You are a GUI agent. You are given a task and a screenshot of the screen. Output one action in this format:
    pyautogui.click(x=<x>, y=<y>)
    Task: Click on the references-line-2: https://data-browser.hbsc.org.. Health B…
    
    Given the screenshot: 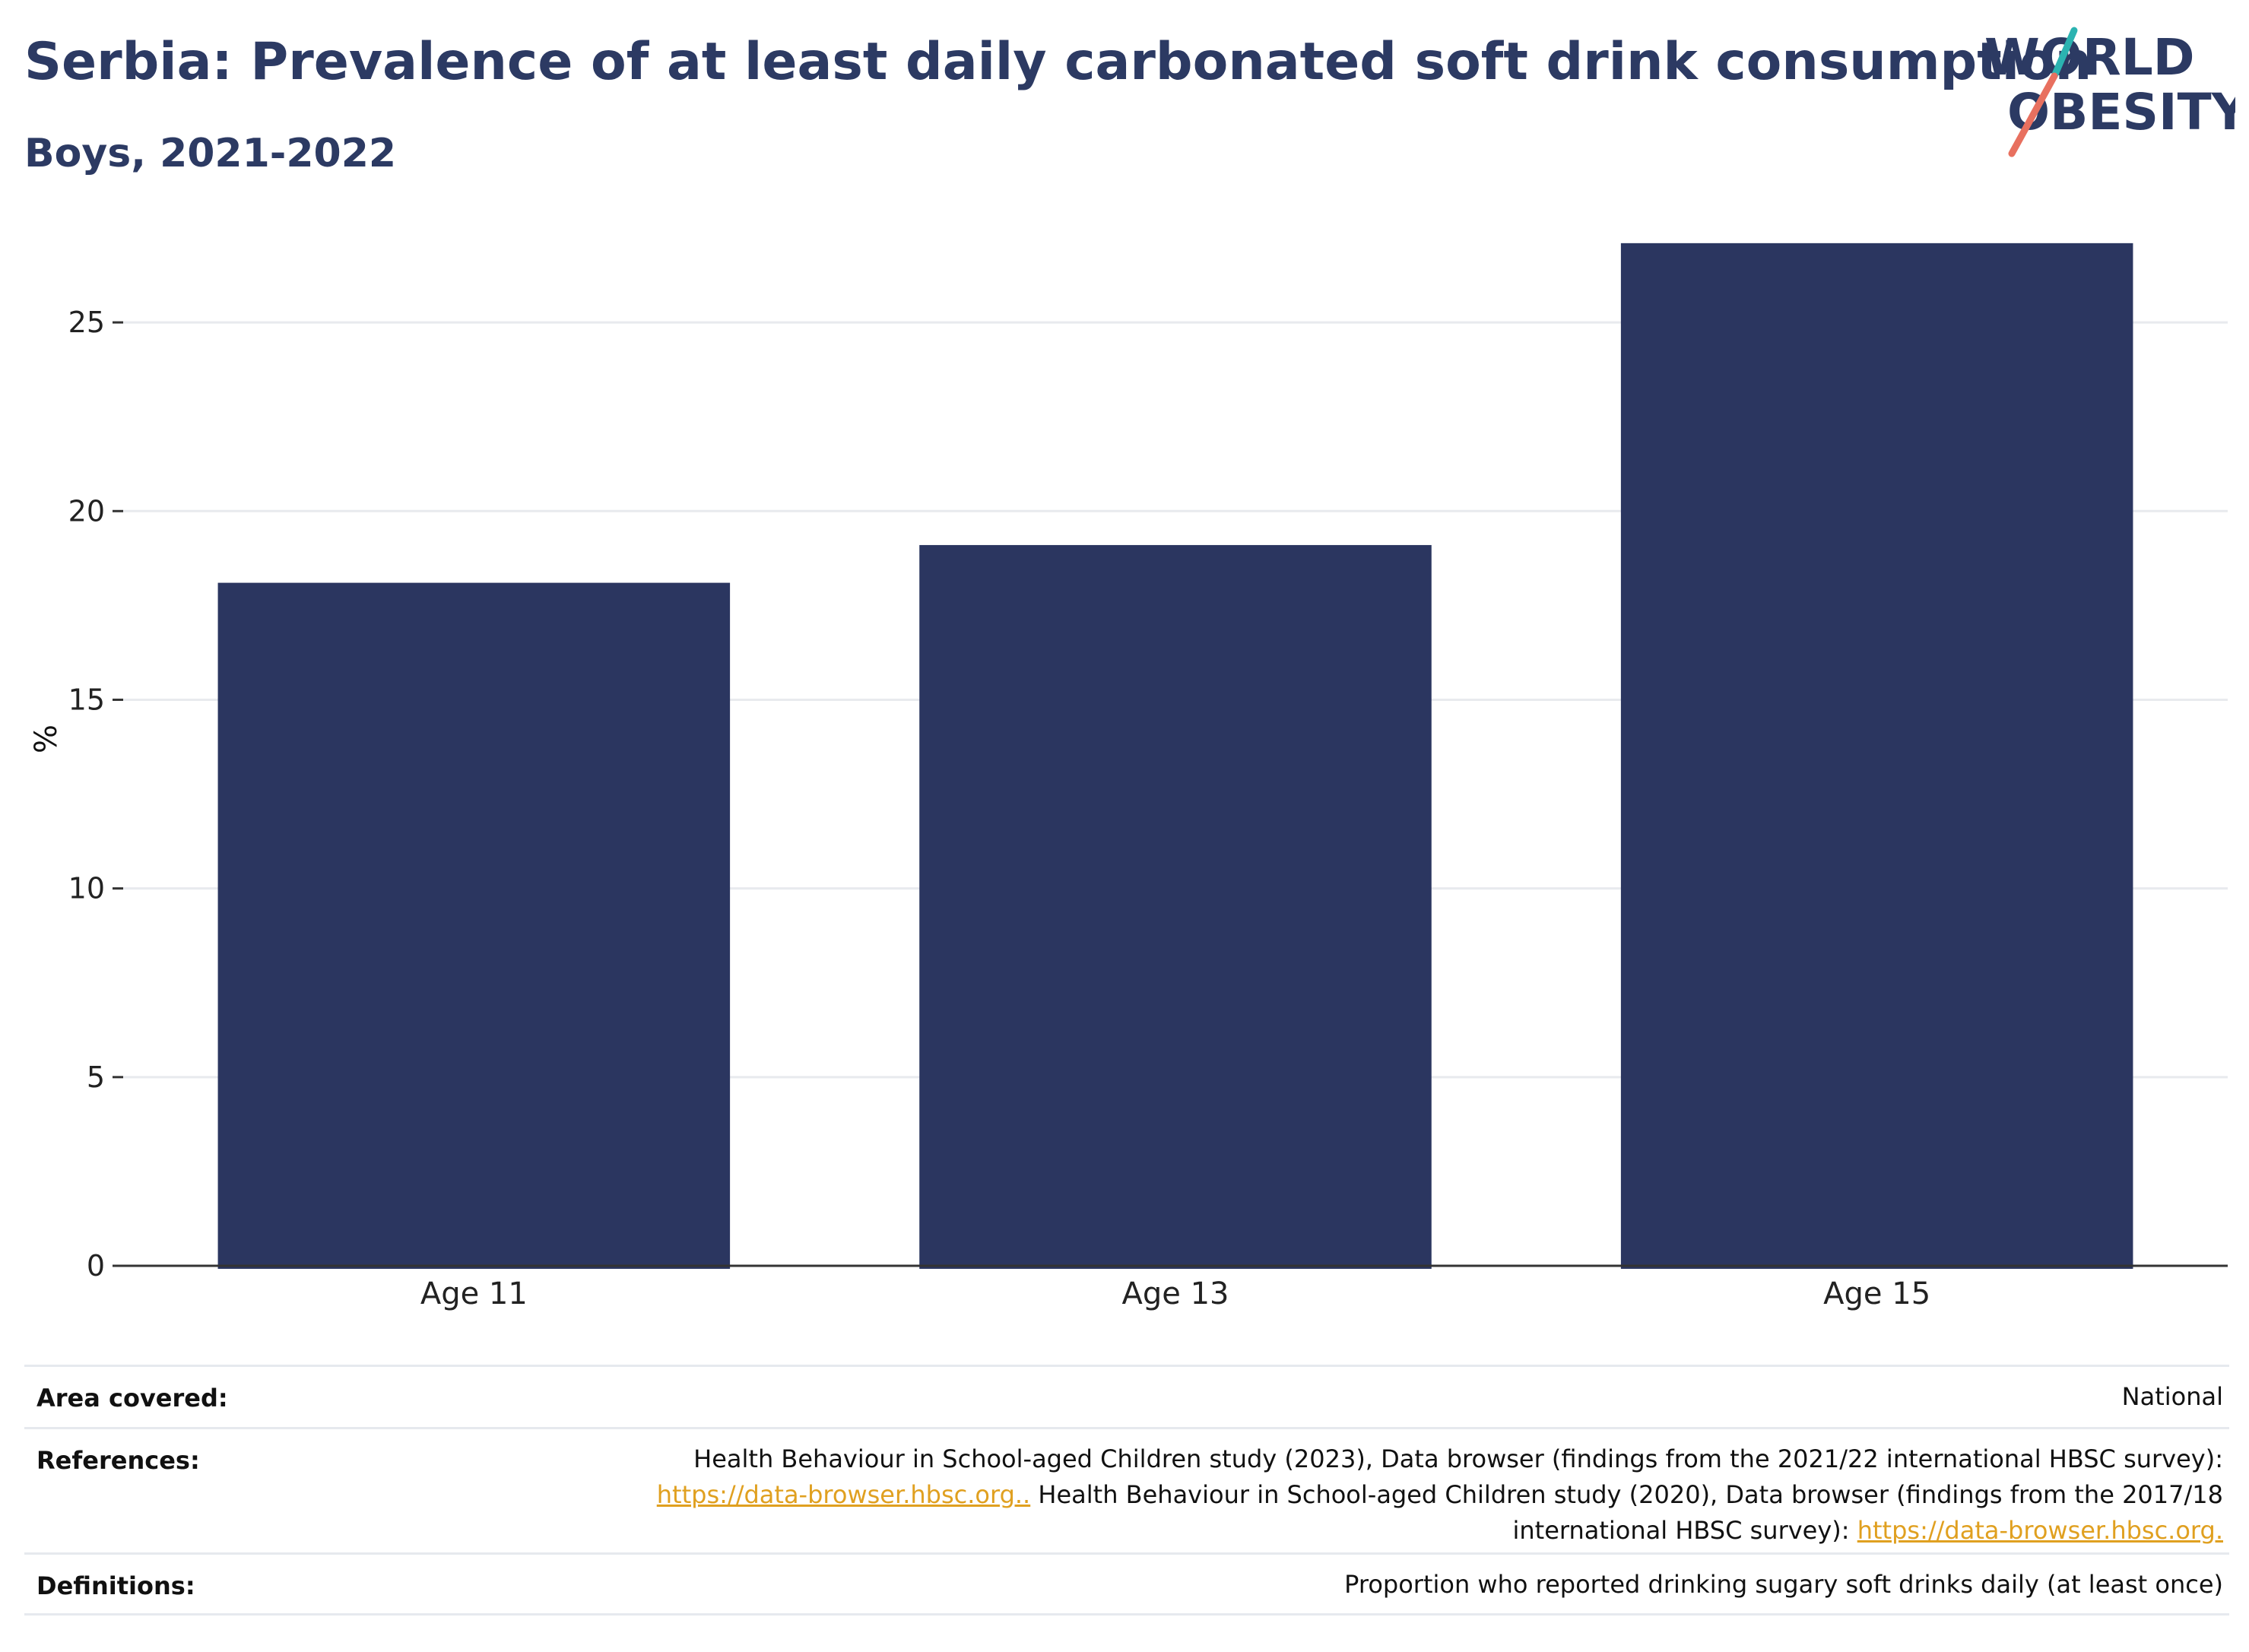 What is the action you would take?
    pyautogui.click(x=1440, y=1495)
    